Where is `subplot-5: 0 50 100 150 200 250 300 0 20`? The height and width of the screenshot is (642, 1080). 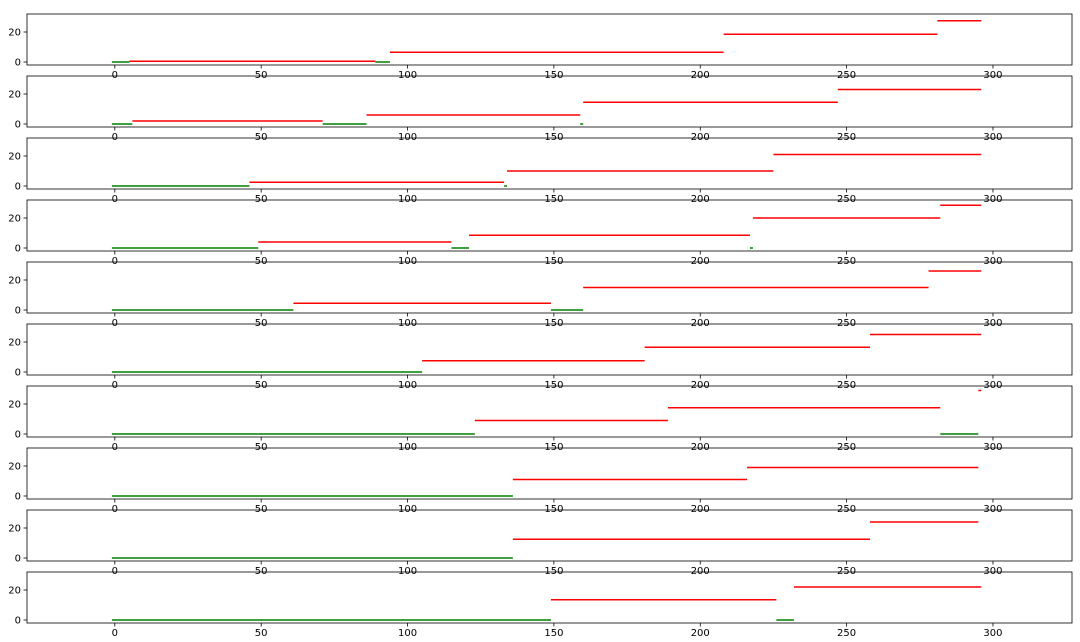
subplot-5: 0 50 100 150 200 250 300 0 20 is located at coordinates (540, 295).